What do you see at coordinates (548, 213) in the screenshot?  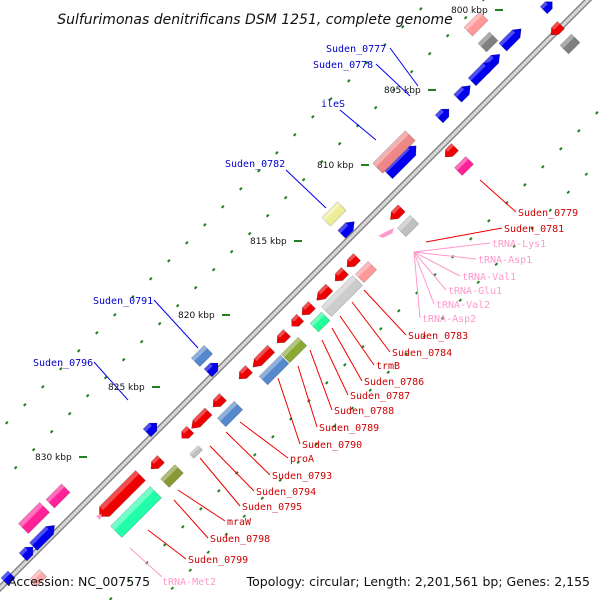 I see `gene-label: Suden_0779` at bounding box center [548, 213].